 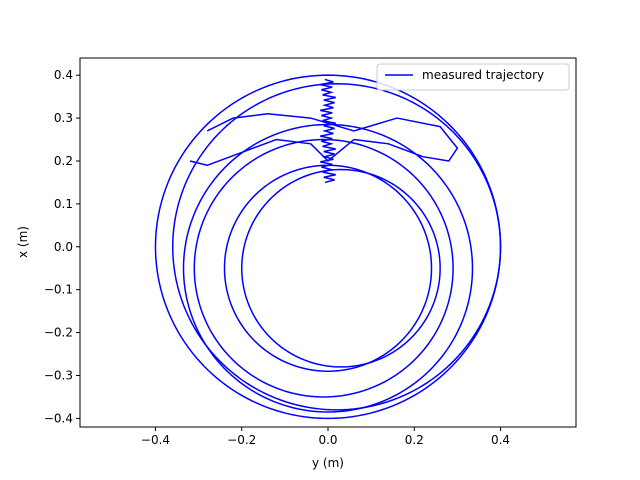 I want to click on x-tick-label: 0.0, so click(x=327, y=440).